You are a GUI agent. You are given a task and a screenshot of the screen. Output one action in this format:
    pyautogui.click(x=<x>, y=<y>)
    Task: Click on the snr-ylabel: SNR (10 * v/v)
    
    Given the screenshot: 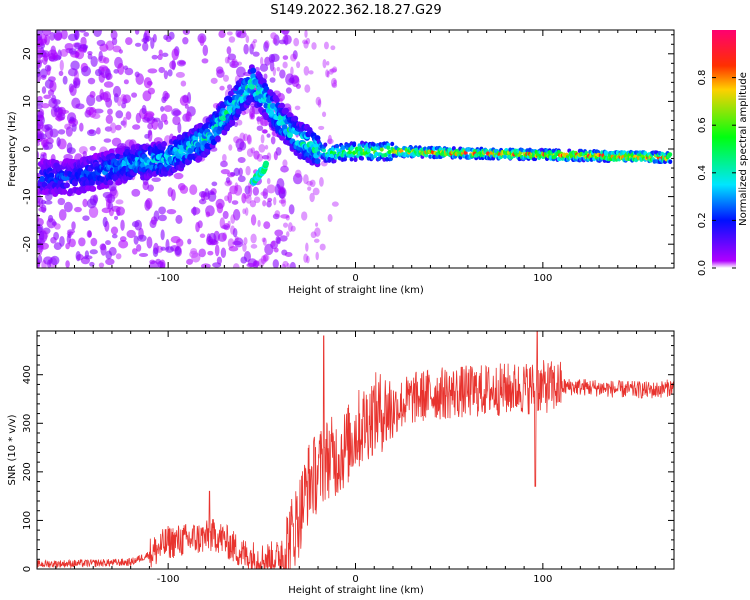 What is the action you would take?
    pyautogui.click(x=12, y=449)
    